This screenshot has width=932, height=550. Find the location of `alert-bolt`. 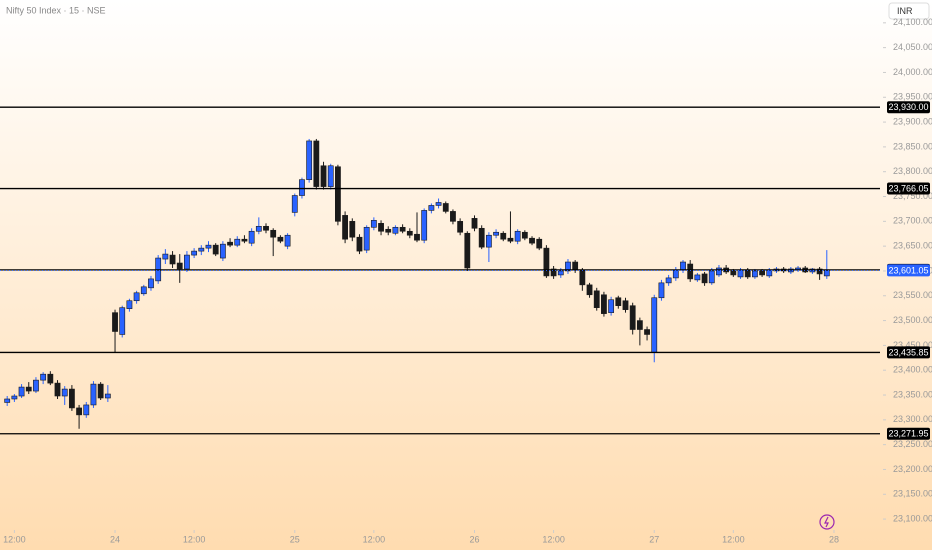

alert-bolt is located at coordinates (826, 522).